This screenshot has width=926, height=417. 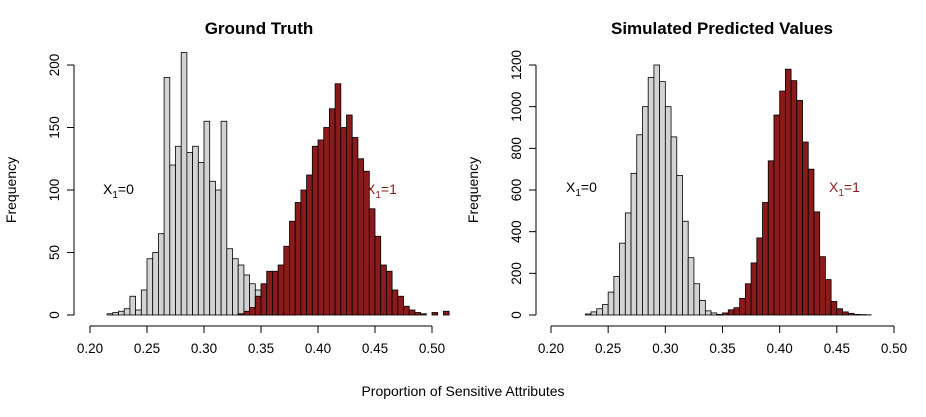 I want to click on y-tick-label: 150, so click(x=54, y=127).